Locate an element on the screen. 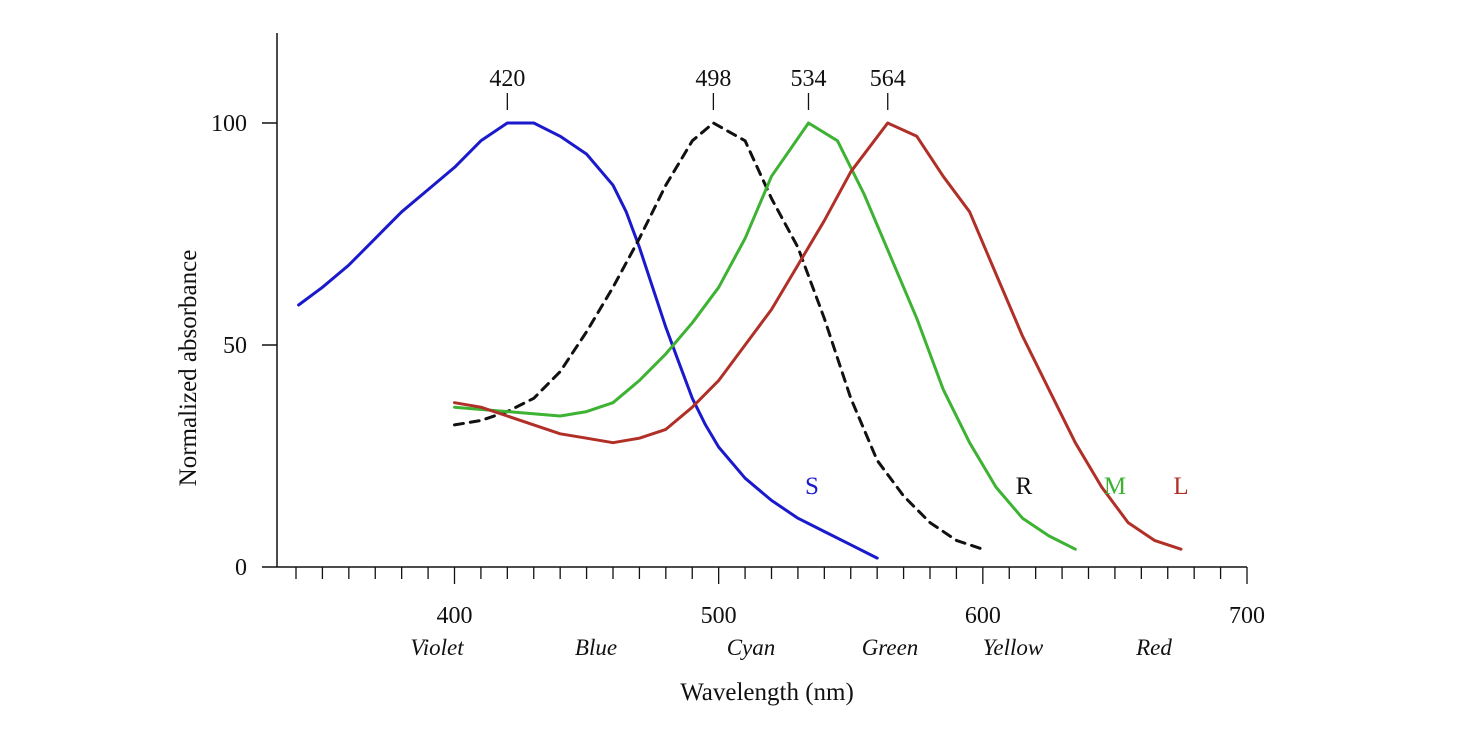  x-tick-label: 500 is located at coordinates (719, 616).